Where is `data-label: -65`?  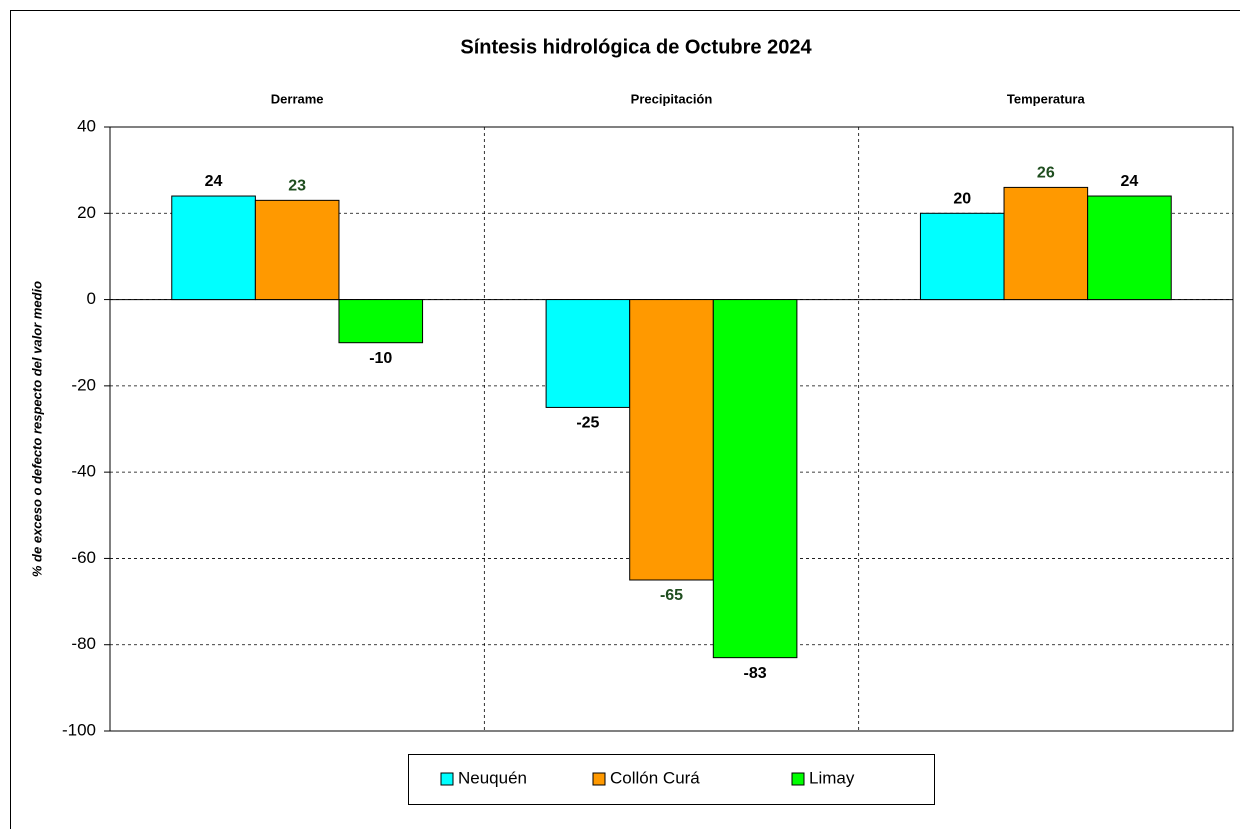
data-label: -65 is located at coordinates (671, 595).